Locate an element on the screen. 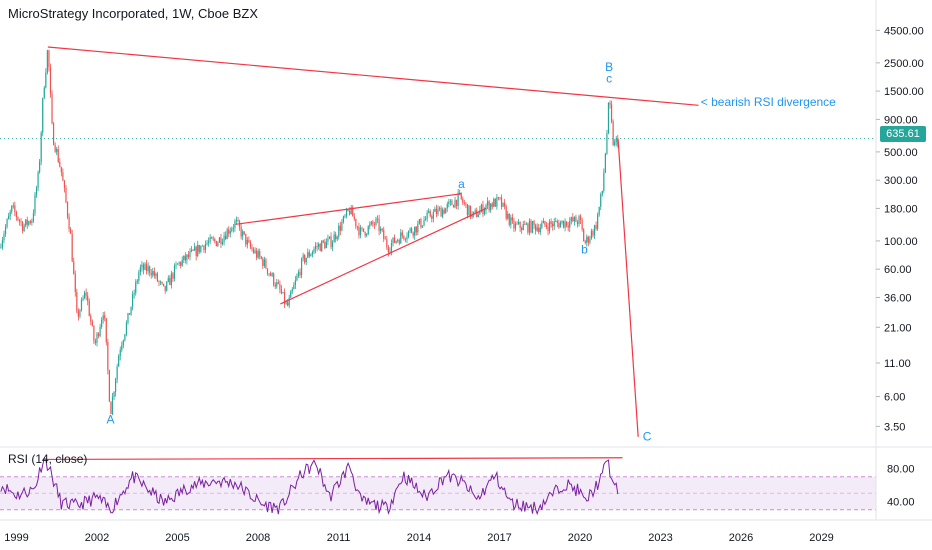 This screenshot has width=932, height=550. price-axis-tick-label: 11.00 is located at coordinates (897, 364).